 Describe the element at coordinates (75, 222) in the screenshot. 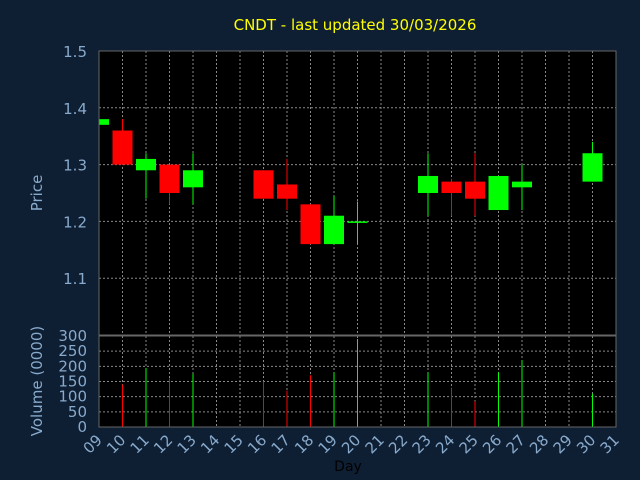

I see `price-tick-label: 1.2` at that location.